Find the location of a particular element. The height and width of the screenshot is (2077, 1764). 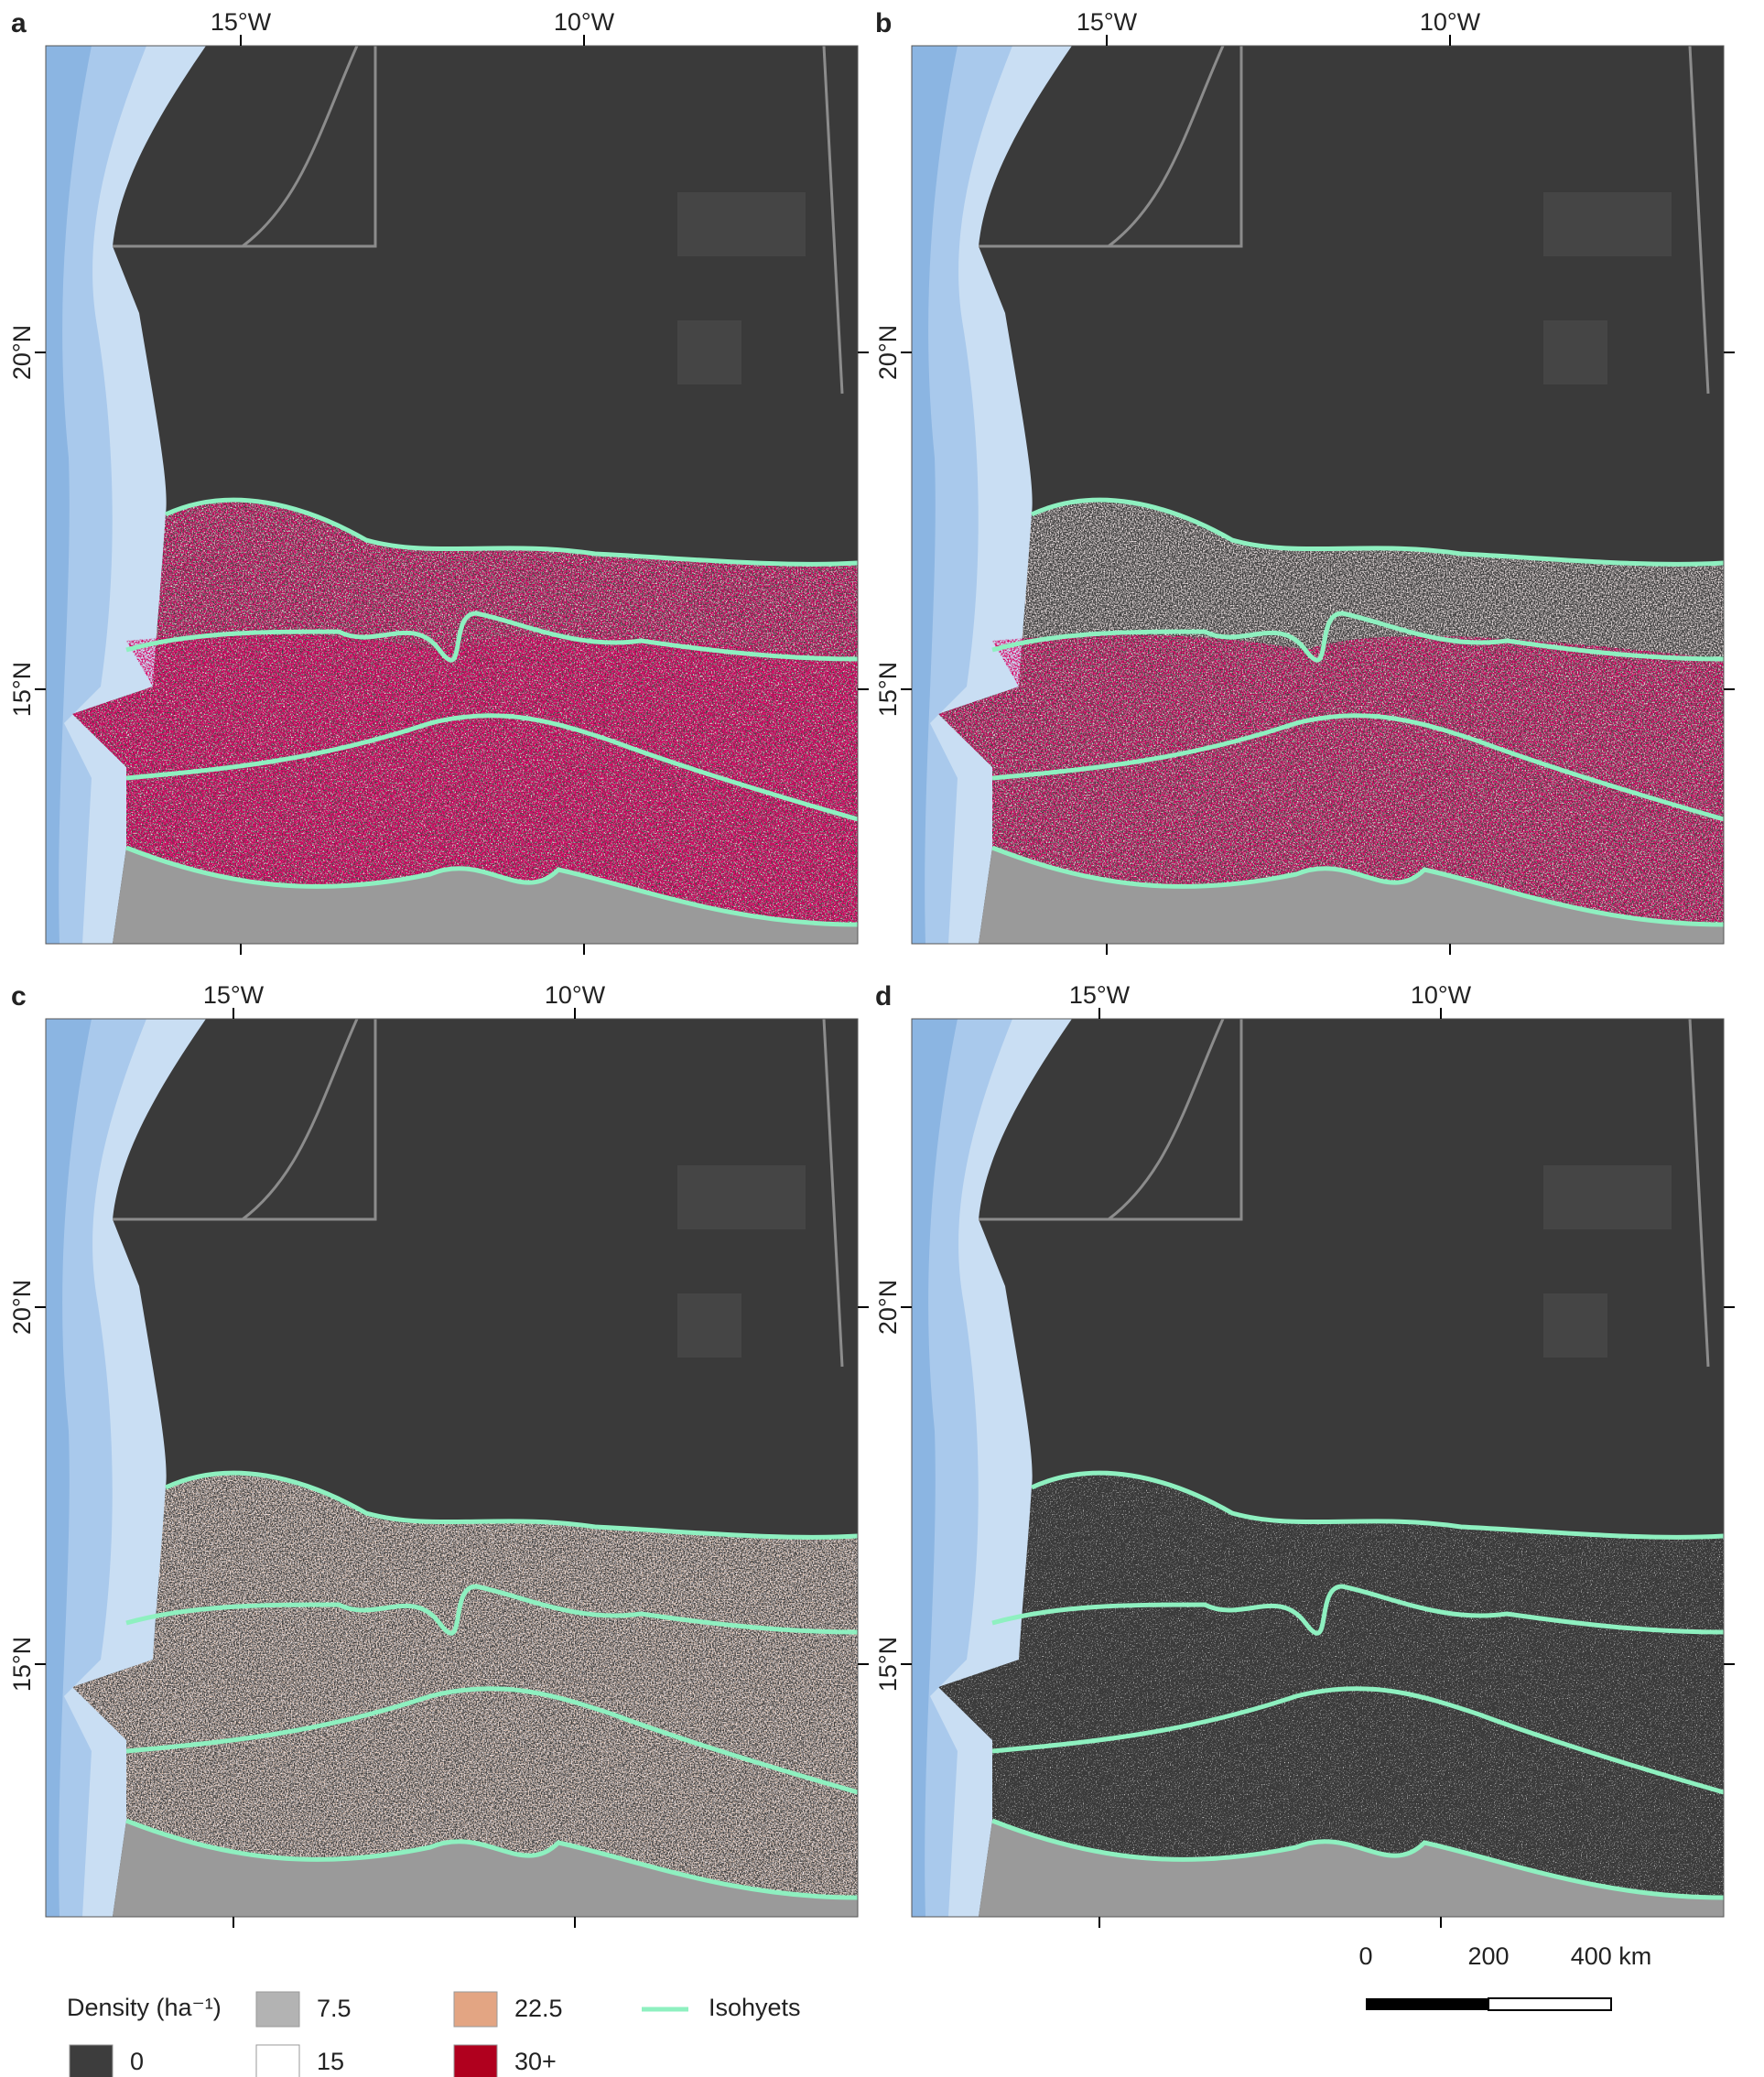

legend-label: Isohyets is located at coordinates (755, 2007).